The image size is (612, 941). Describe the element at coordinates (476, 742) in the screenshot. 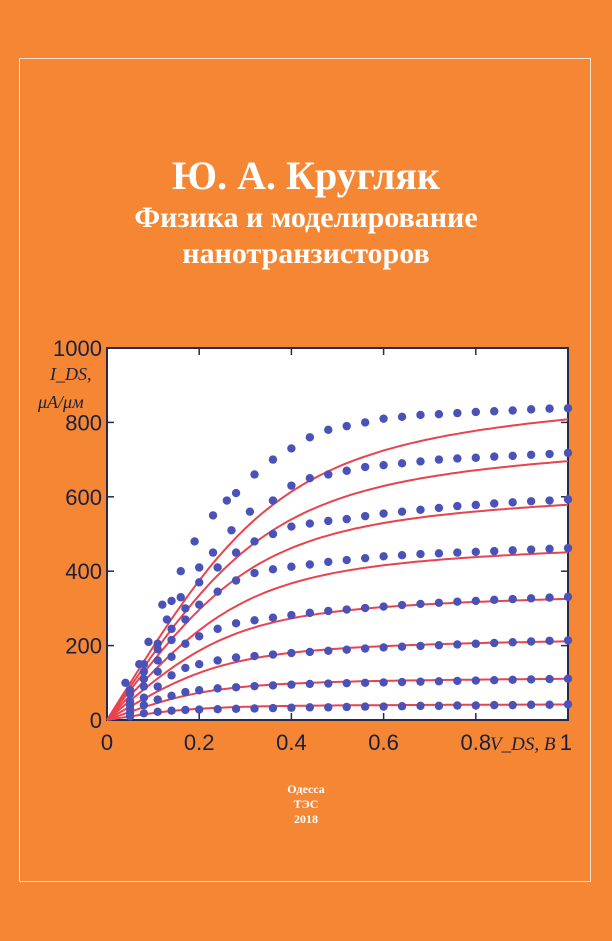

I see `x-tick-label: 0.8` at that location.